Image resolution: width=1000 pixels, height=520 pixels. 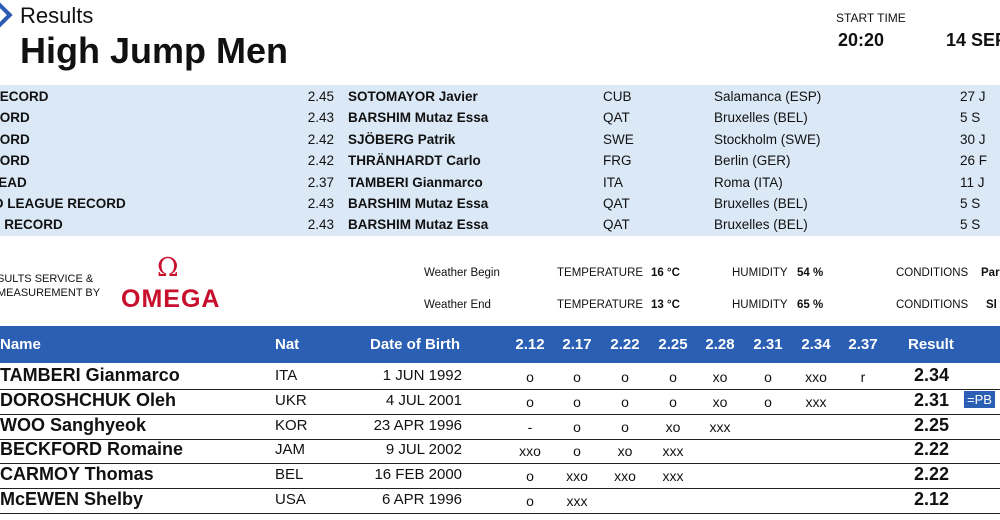 I want to click on service-line-1: SULTS SERVICE &, so click(x=47, y=279).